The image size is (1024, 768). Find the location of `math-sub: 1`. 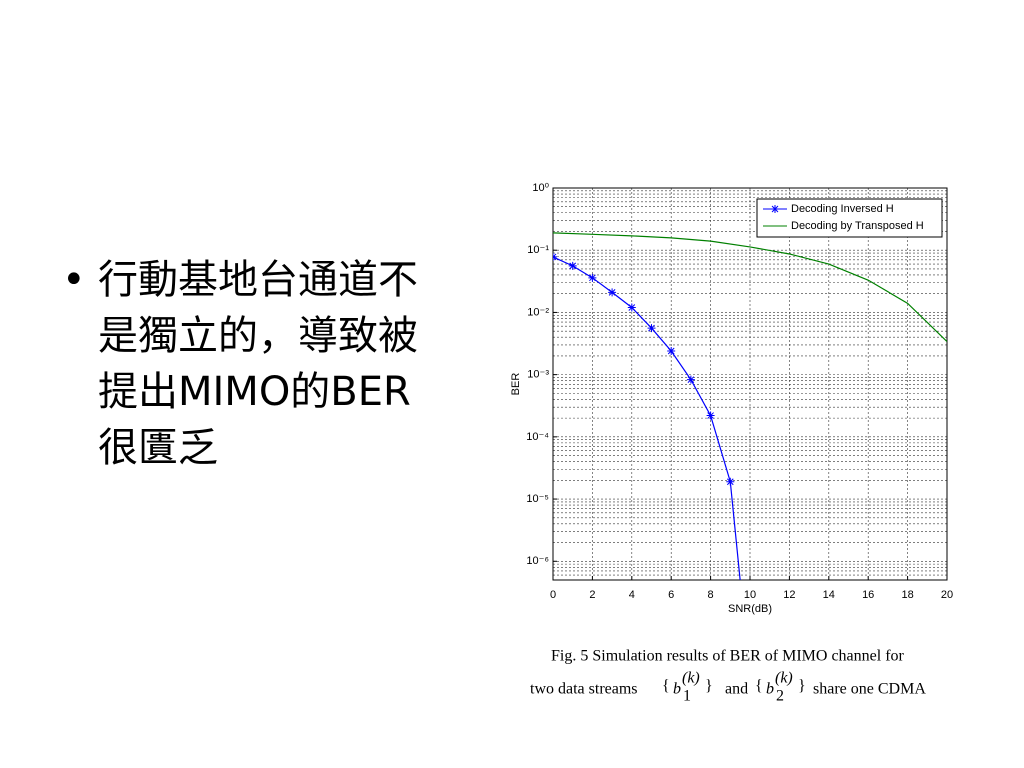

math-sub: 1 is located at coordinates (687, 696).